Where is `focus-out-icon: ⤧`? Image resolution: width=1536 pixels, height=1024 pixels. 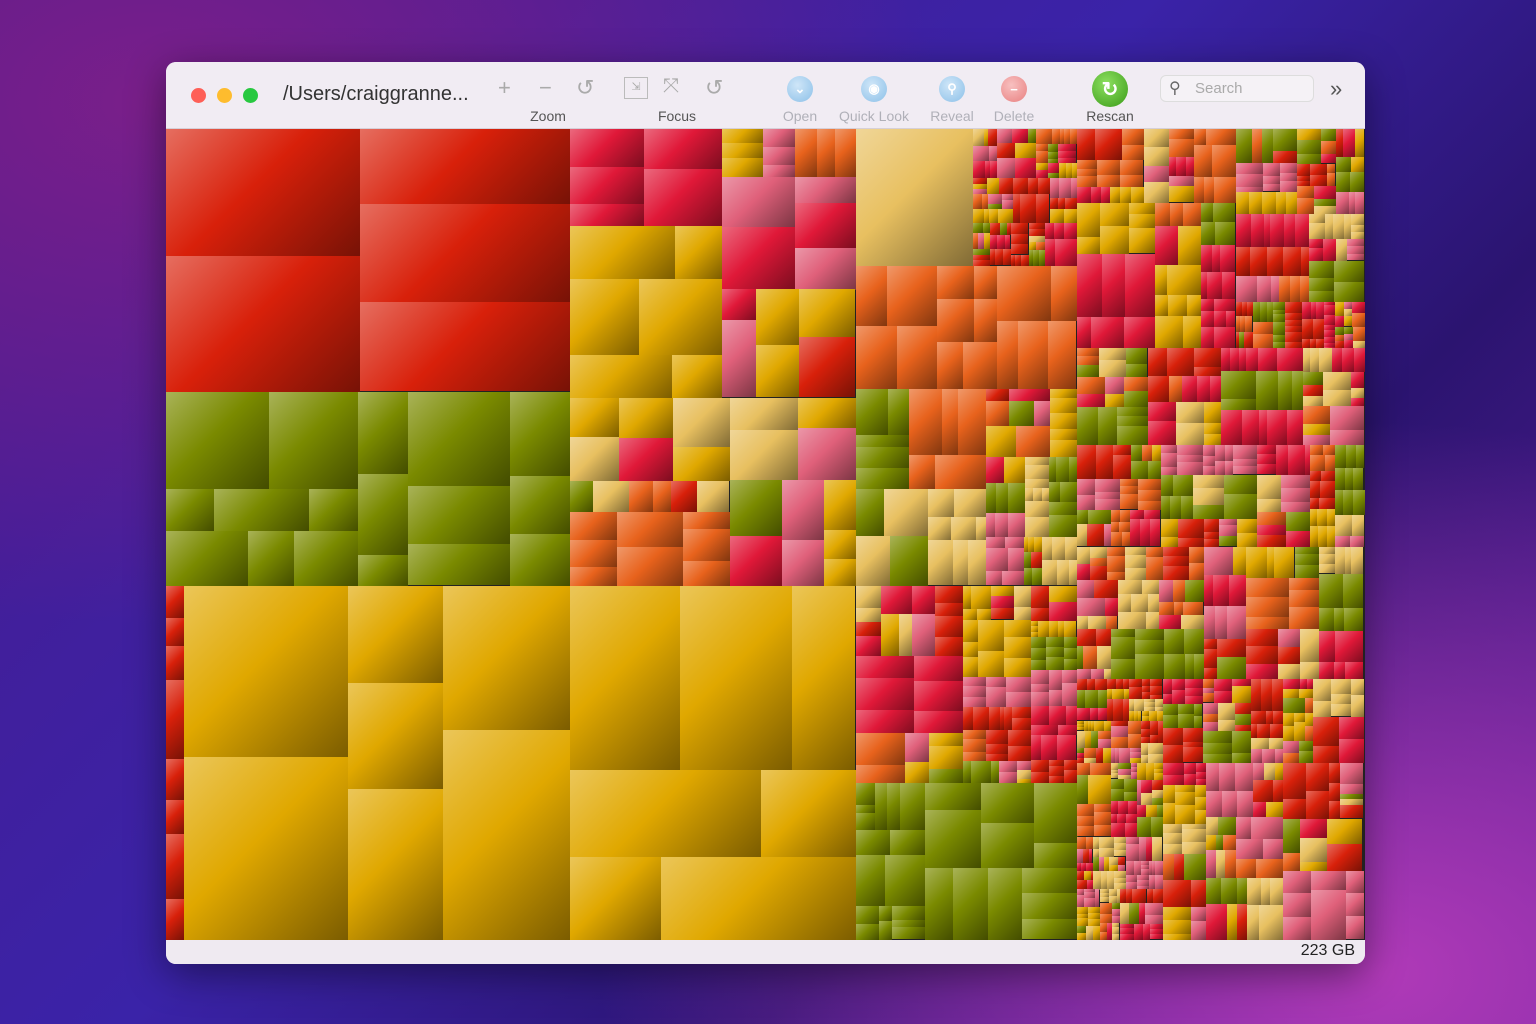
focus-out-icon: ⤧ is located at coordinates (671, 86).